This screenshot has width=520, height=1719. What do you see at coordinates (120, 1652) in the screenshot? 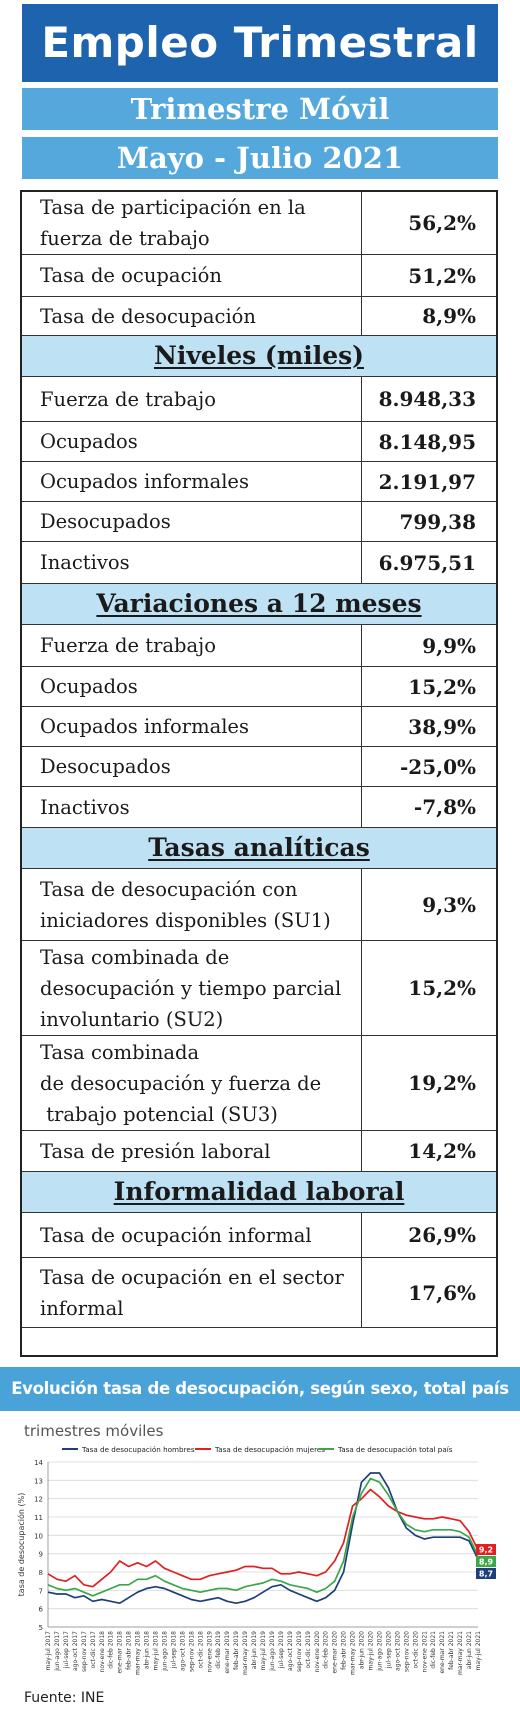
I see `x-tick-label: ene-mar 2018` at bounding box center [120, 1652].